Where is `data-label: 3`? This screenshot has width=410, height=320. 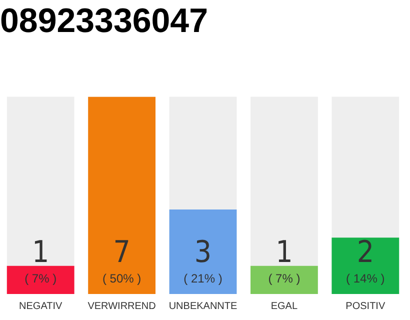
data-label: 3 is located at coordinates (203, 252).